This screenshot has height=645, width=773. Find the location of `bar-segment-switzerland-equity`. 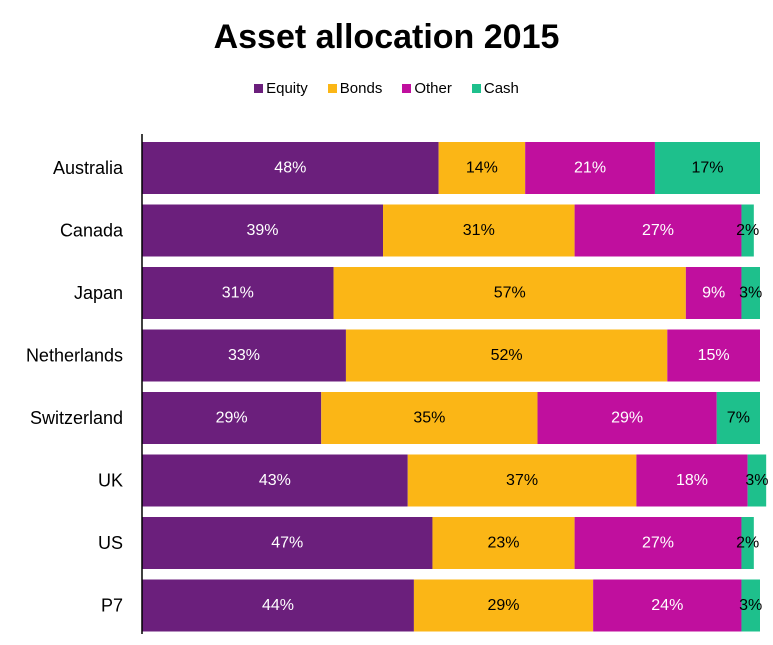

bar-segment-switzerland-equity is located at coordinates (232, 418).